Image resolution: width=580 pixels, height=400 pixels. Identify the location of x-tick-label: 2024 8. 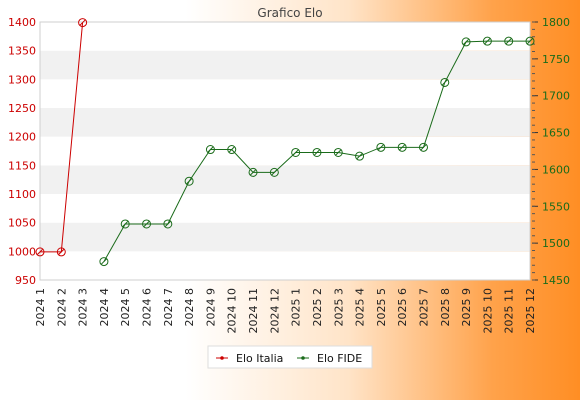
(189, 307).